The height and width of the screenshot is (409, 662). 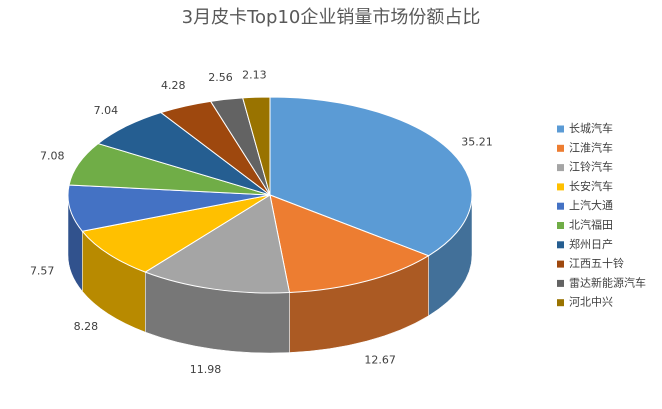 I want to click on legend-label: 江淮汽车, so click(x=591, y=147).